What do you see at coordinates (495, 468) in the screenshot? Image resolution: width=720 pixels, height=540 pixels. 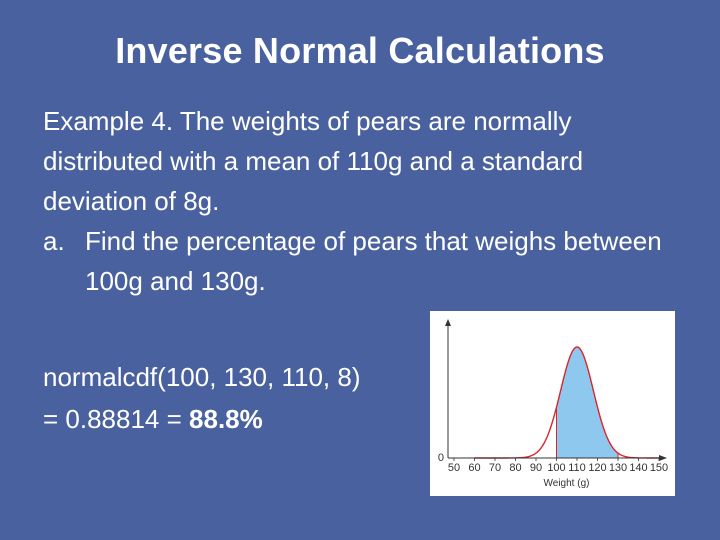 I see `x-tick-label: 70` at bounding box center [495, 468].